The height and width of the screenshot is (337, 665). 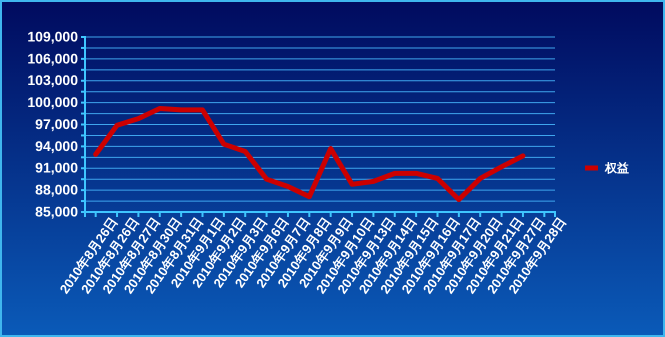 I want to click on y-tick-label: 94,000, so click(x=56, y=146).